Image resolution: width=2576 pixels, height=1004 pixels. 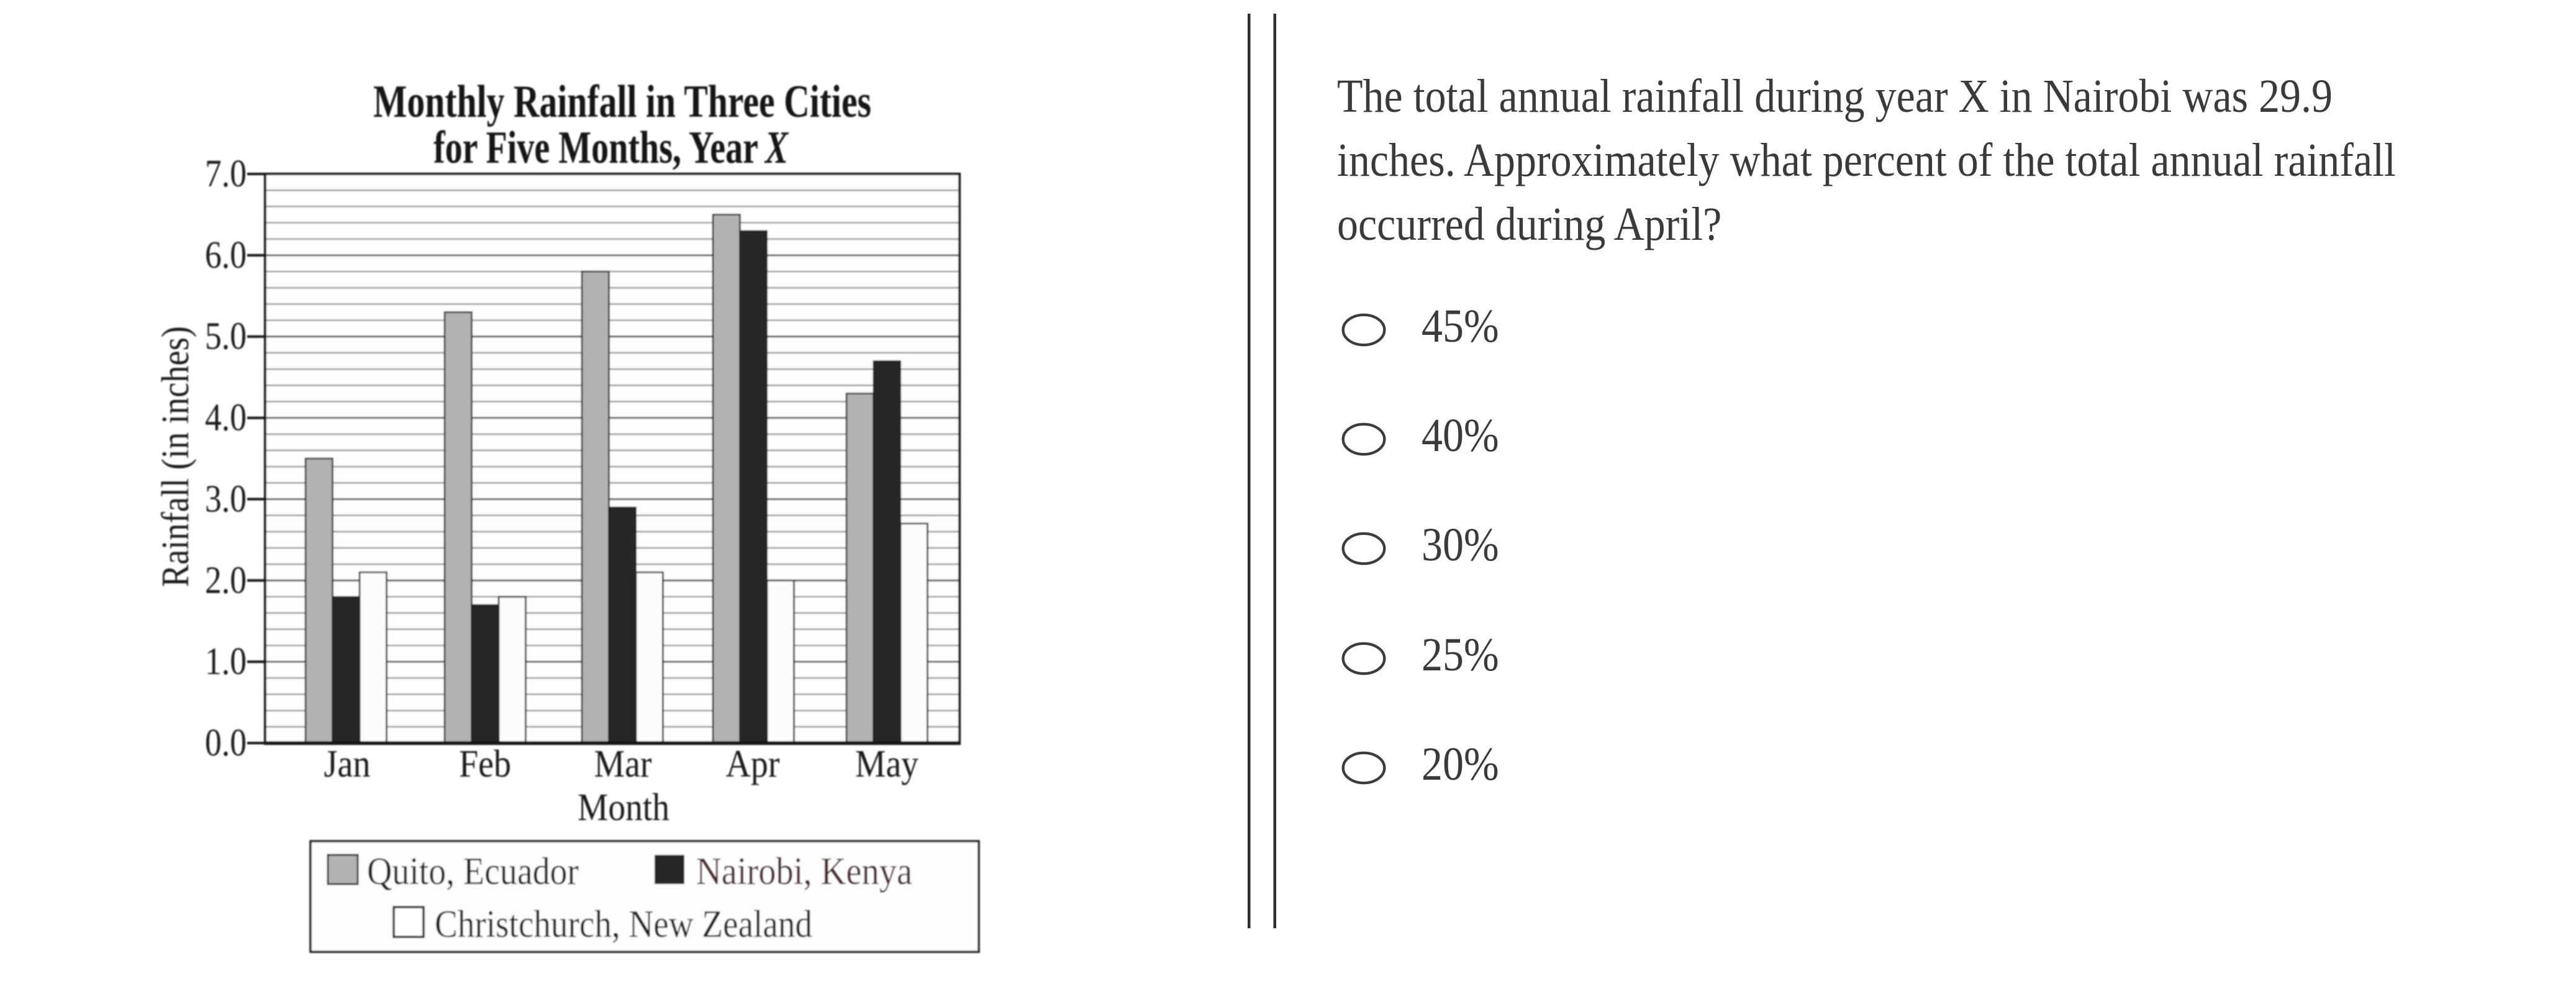 I want to click on svg-text:Monthly Rainfall in Three Citi: Monthly Rainfall in Three Cities, so click(x=622, y=101).